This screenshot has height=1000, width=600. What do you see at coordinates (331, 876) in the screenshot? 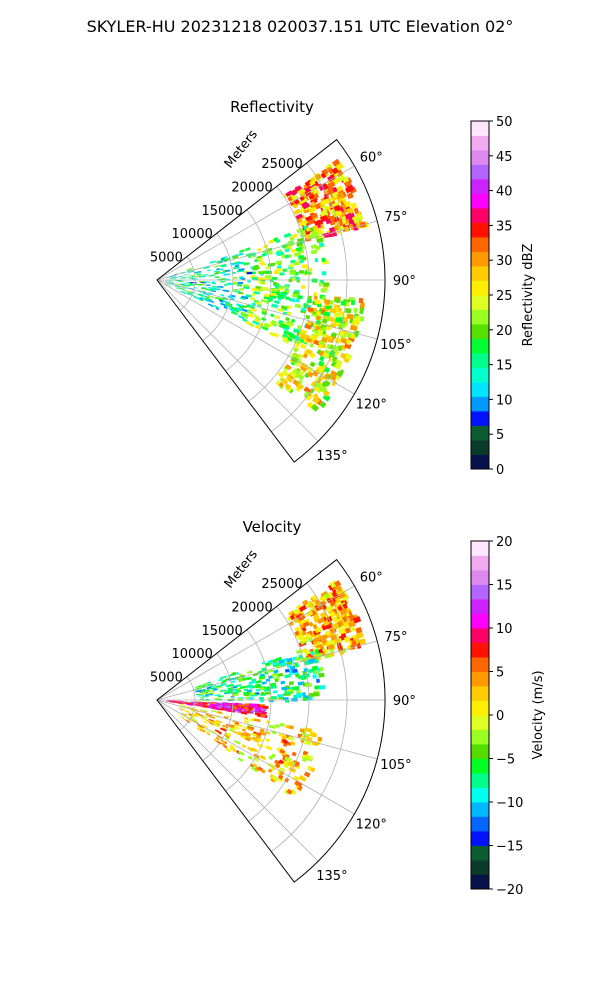
I see `azimuth-tick-label: 135°` at bounding box center [331, 876].